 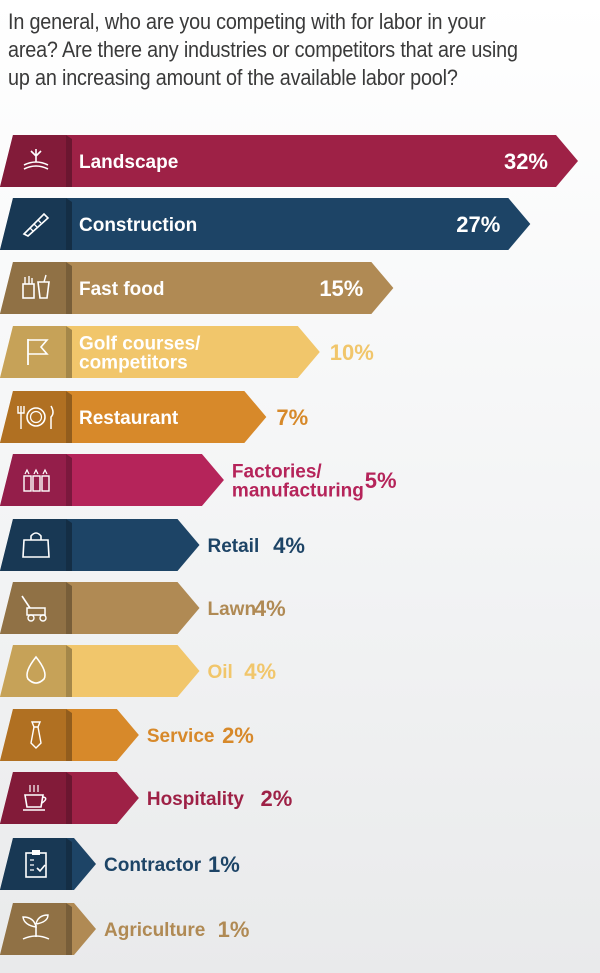 I want to click on bar-row: Fast food 15%, so click(x=197, y=288).